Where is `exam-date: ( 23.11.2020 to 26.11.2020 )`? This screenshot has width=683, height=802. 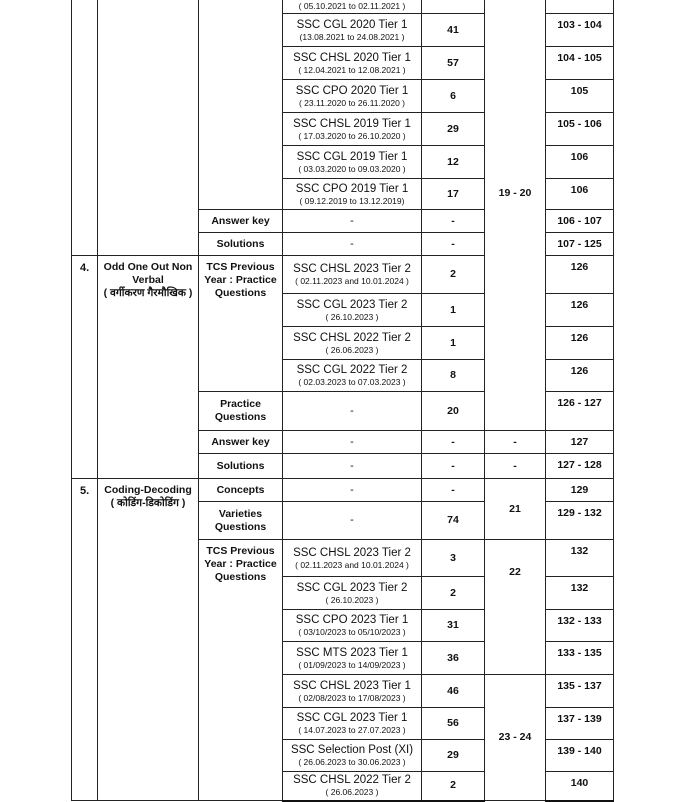
exam-date: ( 23.11.2020 to 26.11.2020 ) is located at coordinates (352, 102).